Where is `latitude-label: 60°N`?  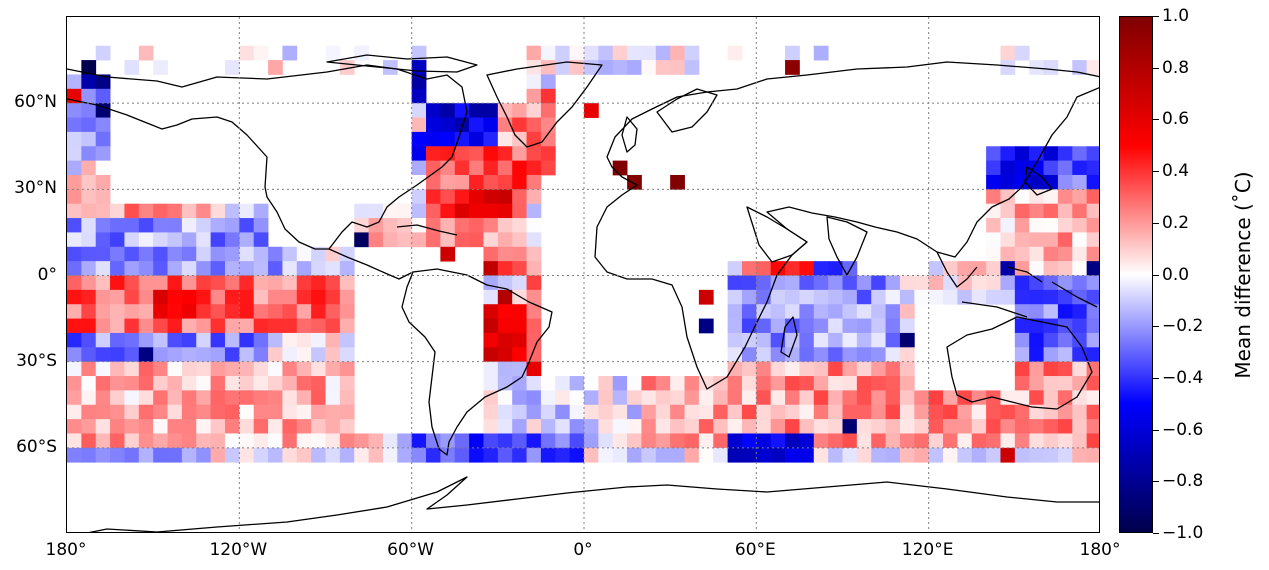 latitude-label: 60°N is located at coordinates (35, 102).